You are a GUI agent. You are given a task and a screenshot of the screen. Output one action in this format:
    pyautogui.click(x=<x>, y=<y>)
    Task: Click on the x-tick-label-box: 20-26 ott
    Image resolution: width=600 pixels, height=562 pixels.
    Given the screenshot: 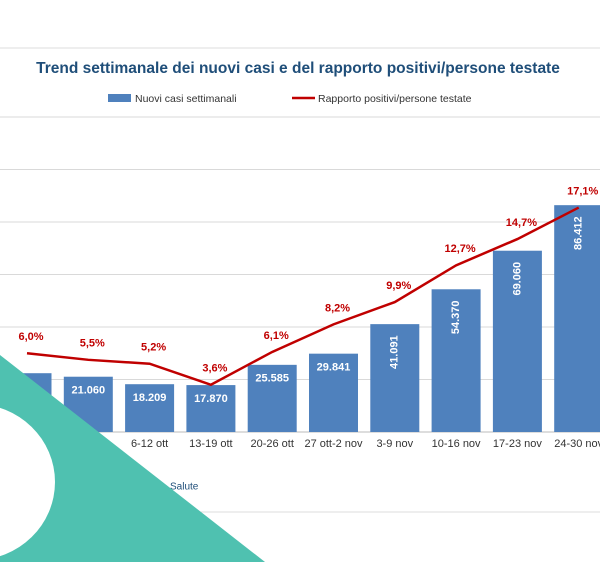 What is the action you would take?
    pyautogui.click(x=272, y=444)
    